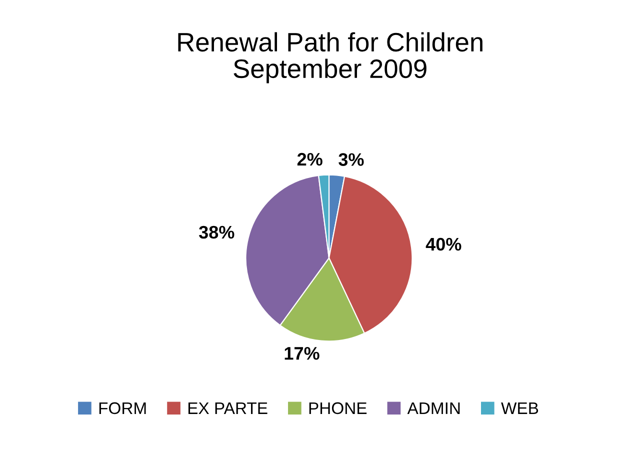 This screenshot has height=460, width=617. I want to click on legend-label: ADMIN, so click(433, 408).